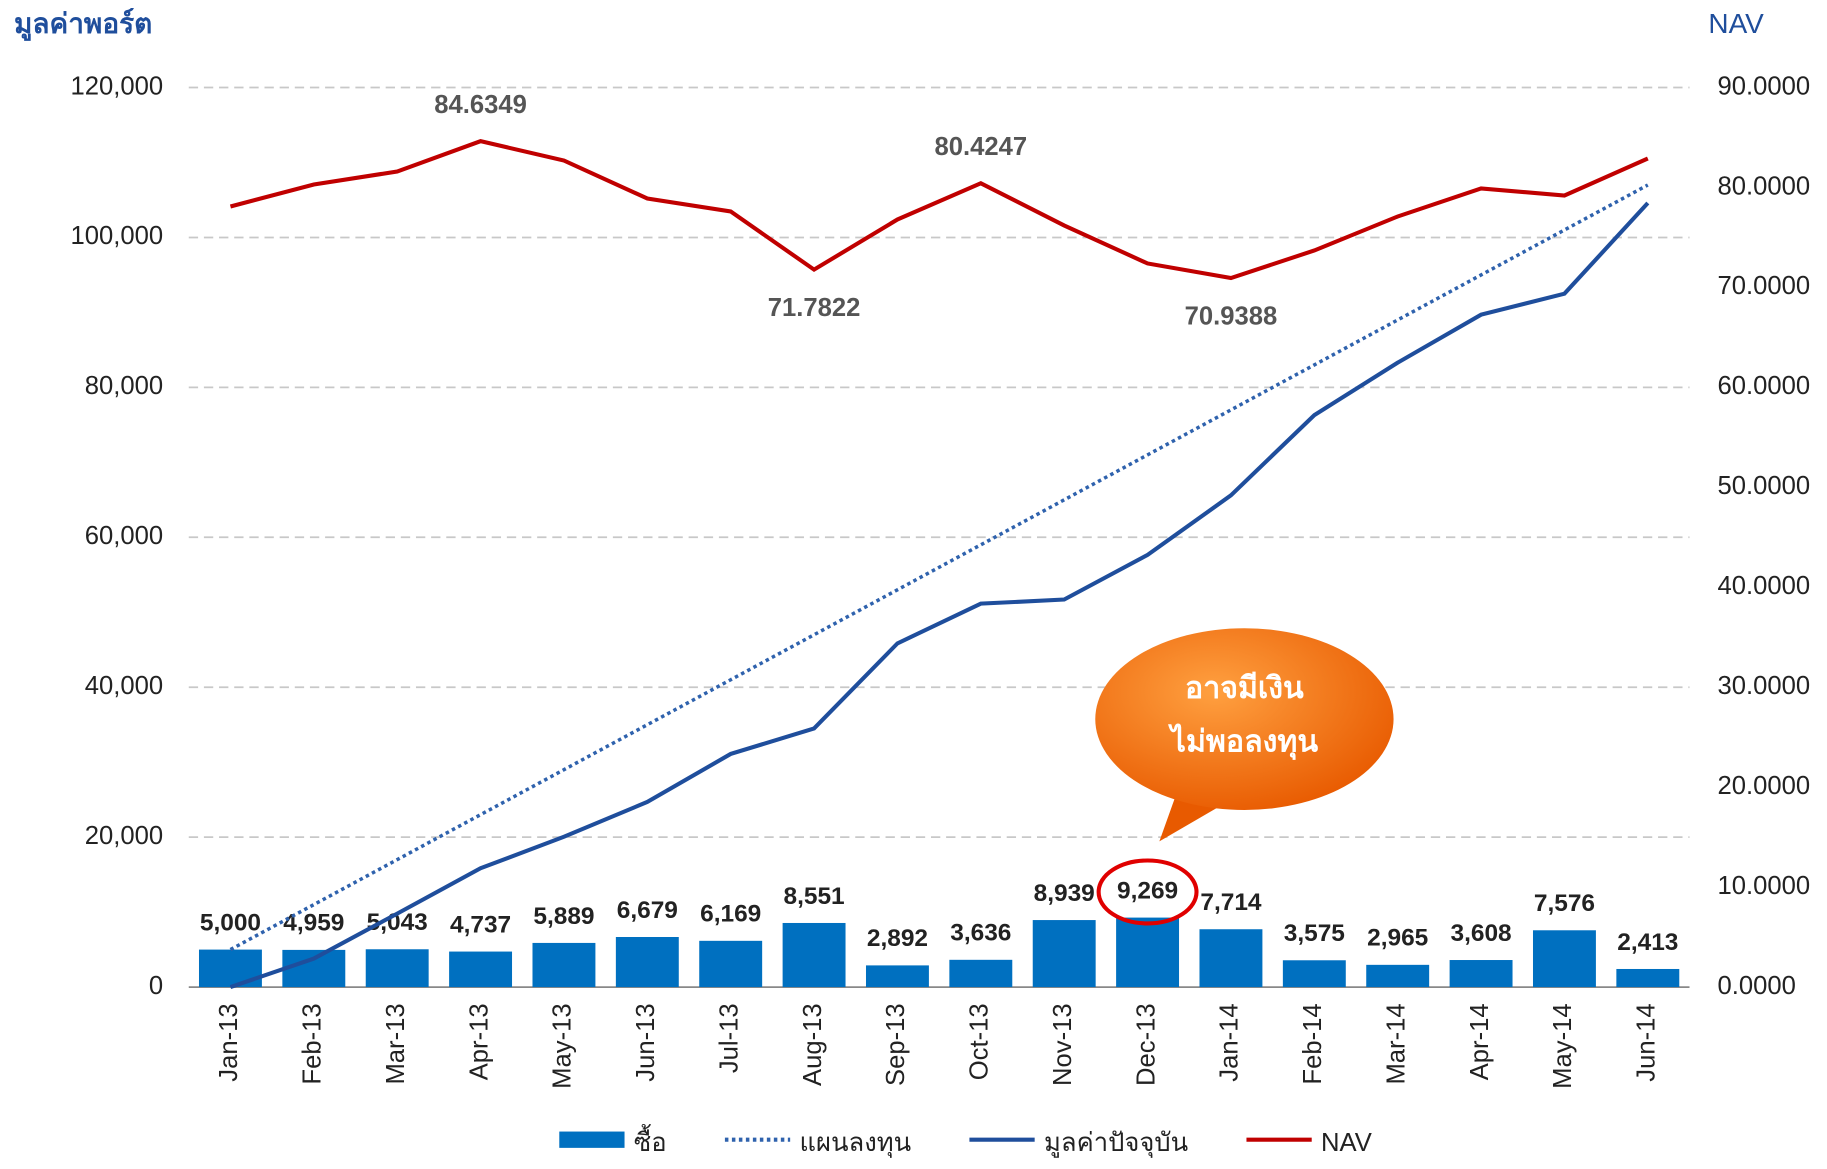 The image size is (1827, 1169). What do you see at coordinates (1397, 938) in the screenshot?
I see `bar-label: 2,965` at bounding box center [1397, 938].